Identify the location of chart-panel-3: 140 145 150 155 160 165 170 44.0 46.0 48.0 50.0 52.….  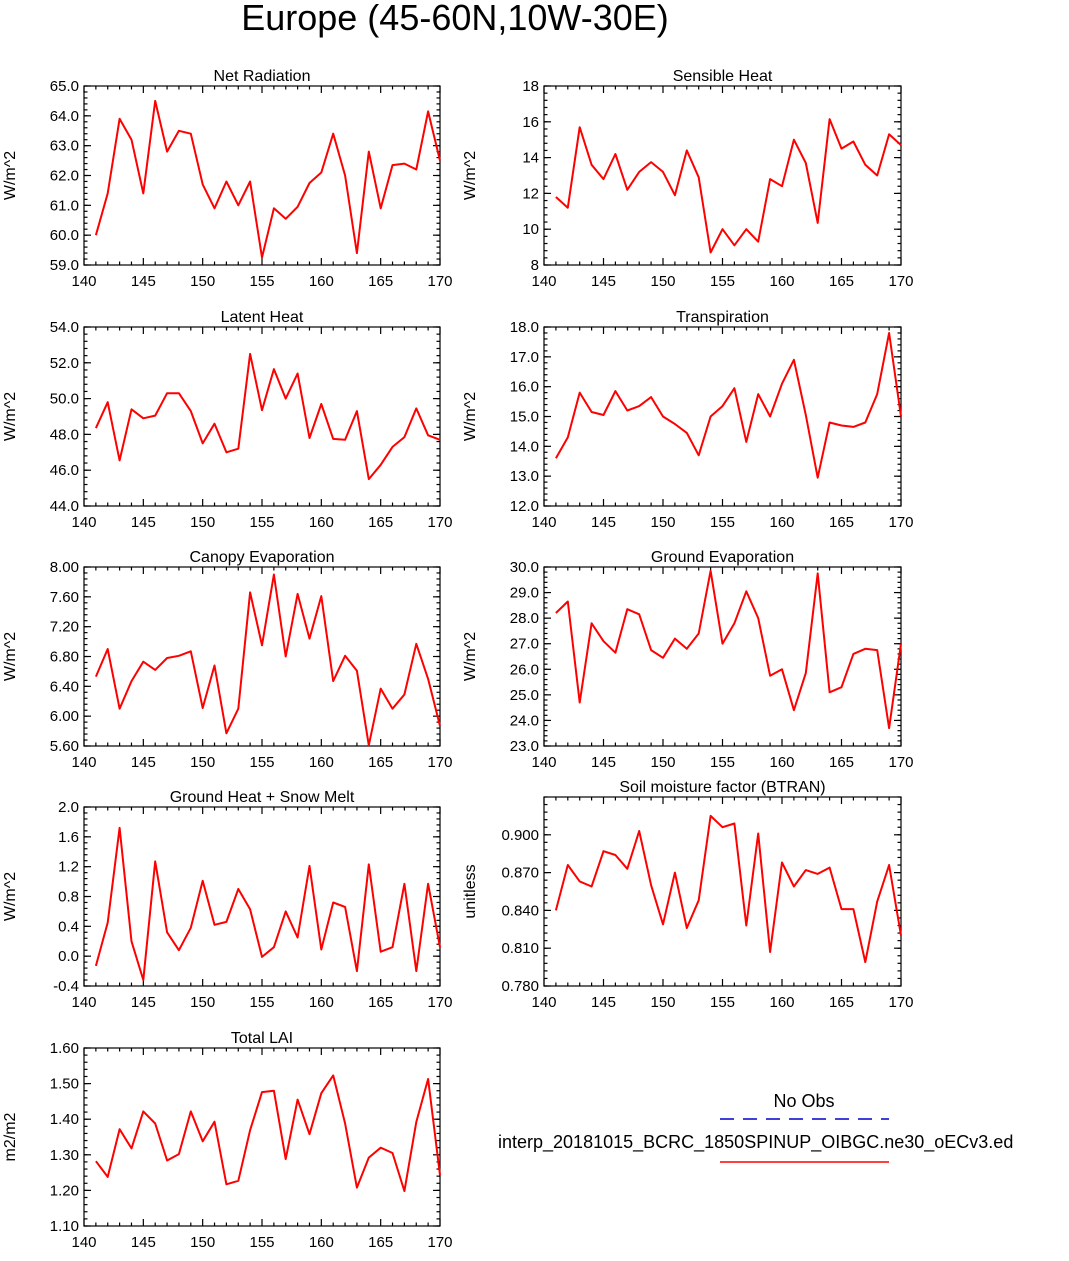
(227, 420).